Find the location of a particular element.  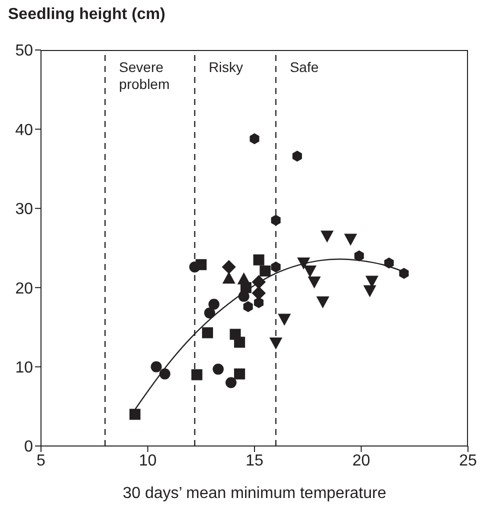

y-tick-label: 10 is located at coordinates (24, 367).